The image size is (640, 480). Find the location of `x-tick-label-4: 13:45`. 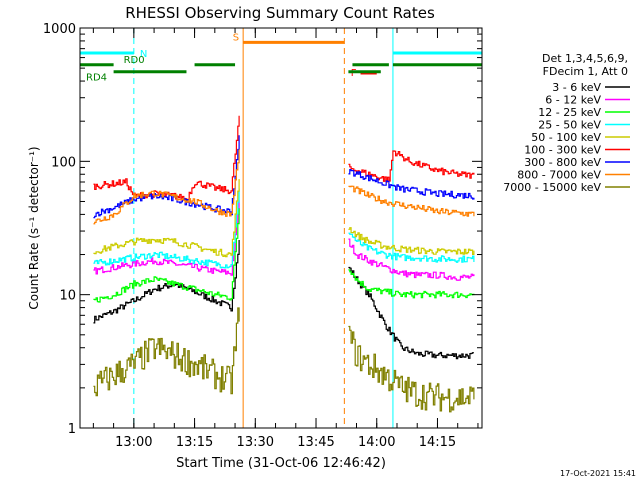

x-tick-label-4: 13:45 is located at coordinates (315, 442).